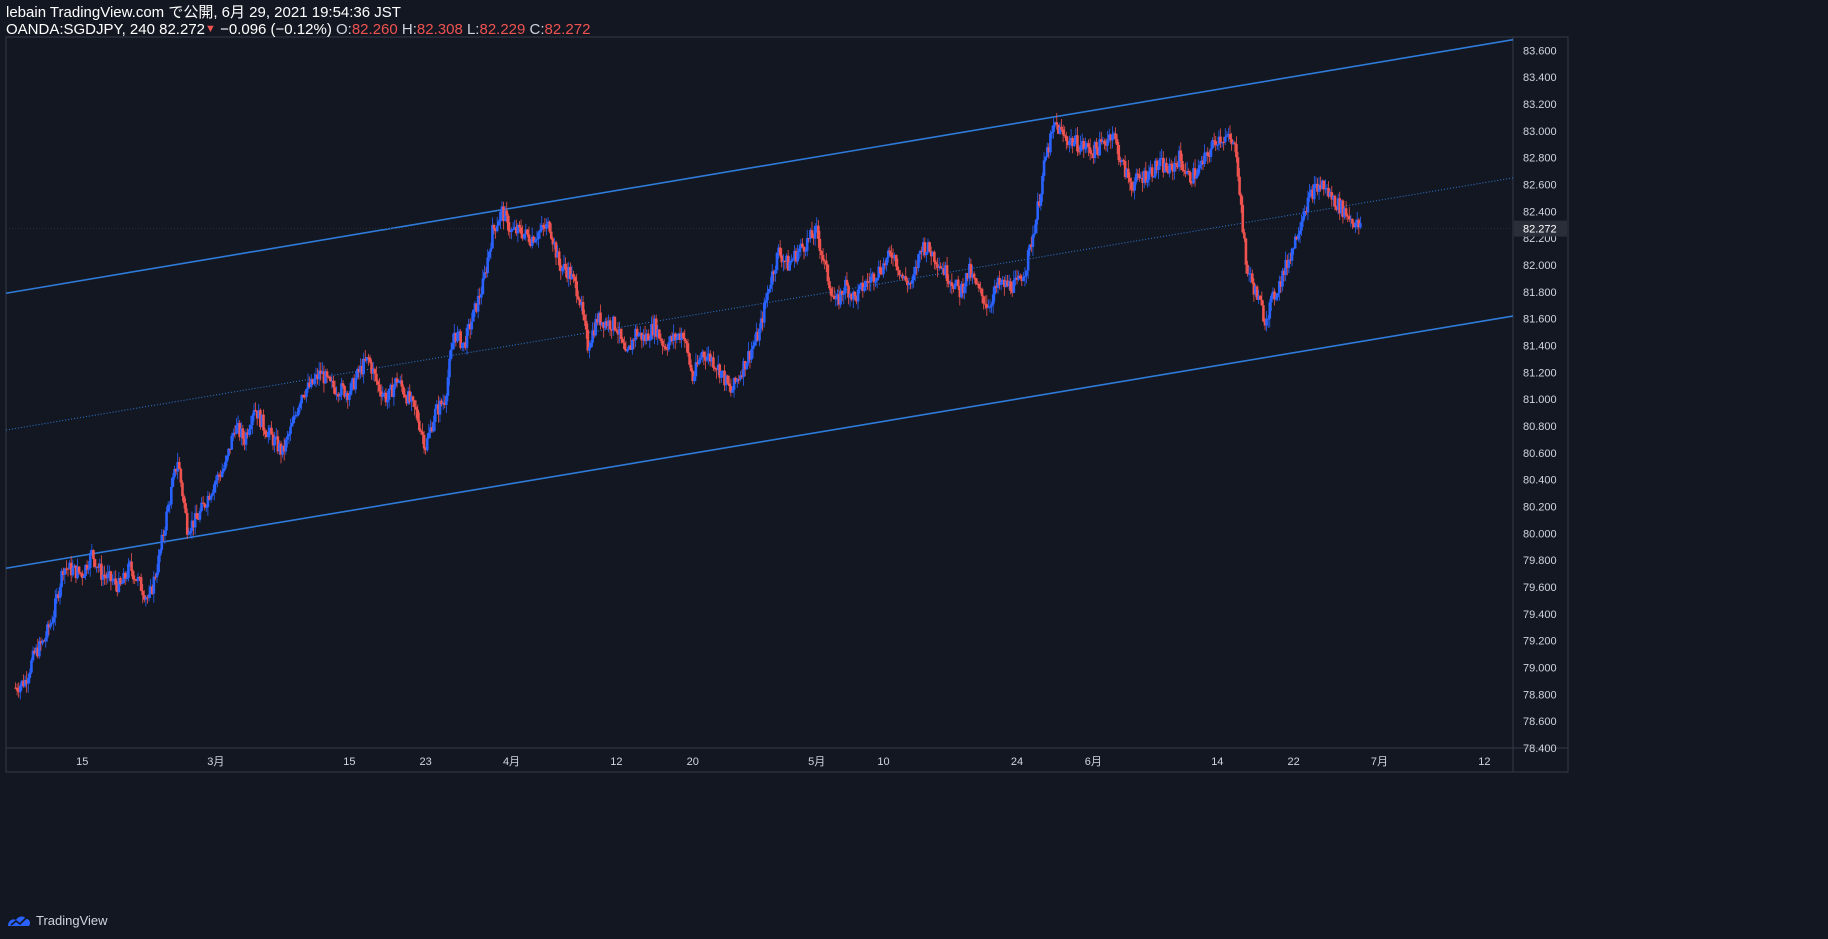 The height and width of the screenshot is (939, 1828). I want to click on y-tick-label: 81.400, so click(1540, 347).